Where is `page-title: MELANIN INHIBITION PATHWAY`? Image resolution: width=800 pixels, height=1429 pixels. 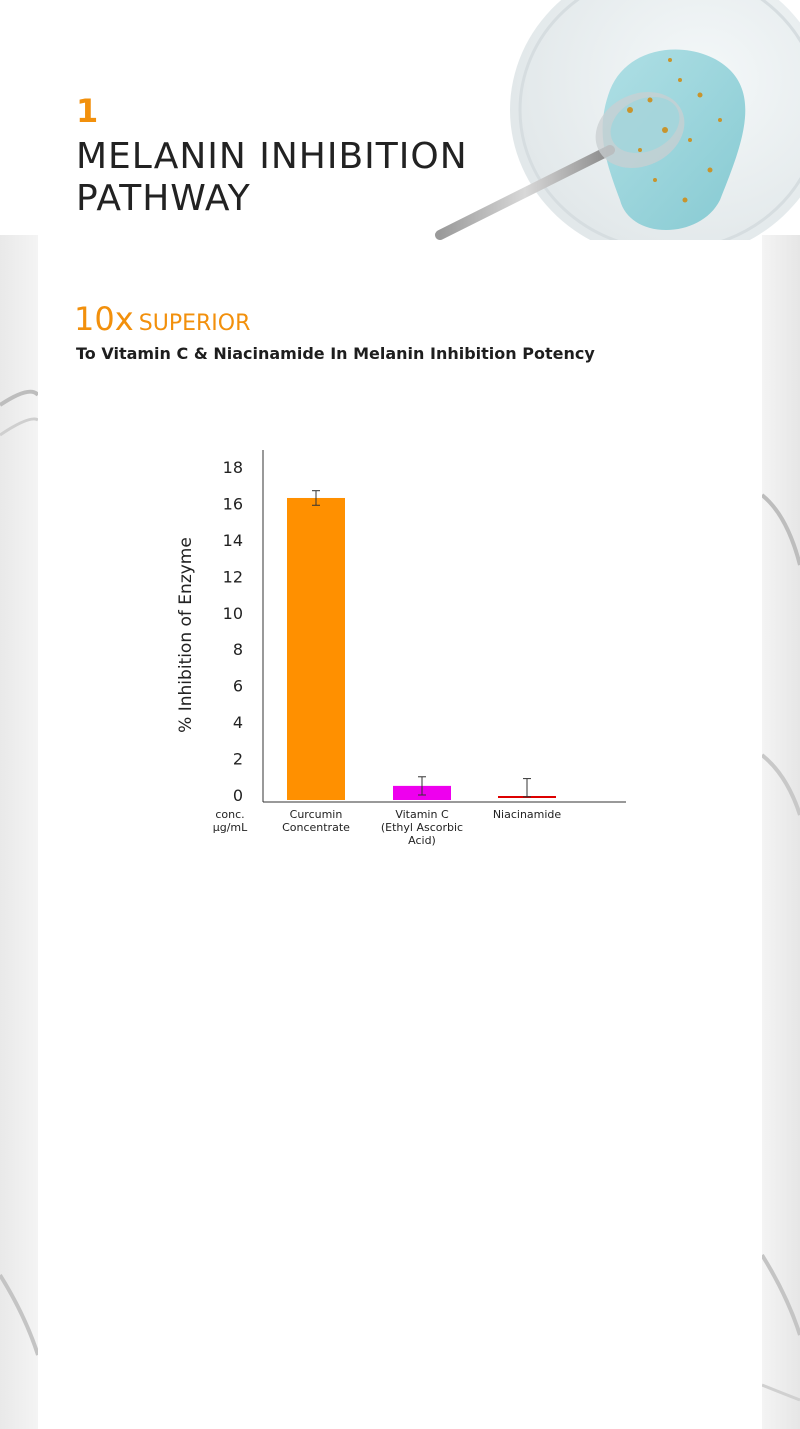 page-title: MELANIN INHIBITION PATHWAY is located at coordinates (272, 177).